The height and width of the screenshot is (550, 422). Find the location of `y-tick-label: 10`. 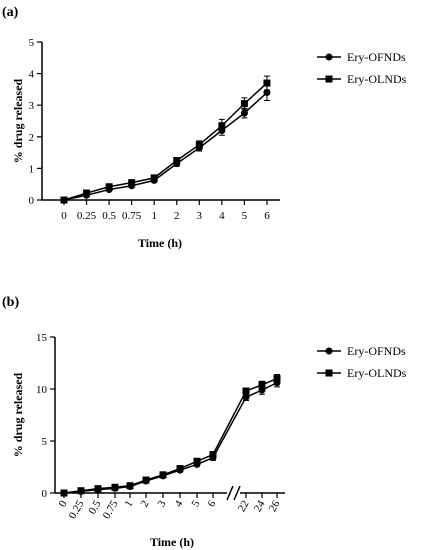

y-tick-label: 10 is located at coordinates (42, 390).